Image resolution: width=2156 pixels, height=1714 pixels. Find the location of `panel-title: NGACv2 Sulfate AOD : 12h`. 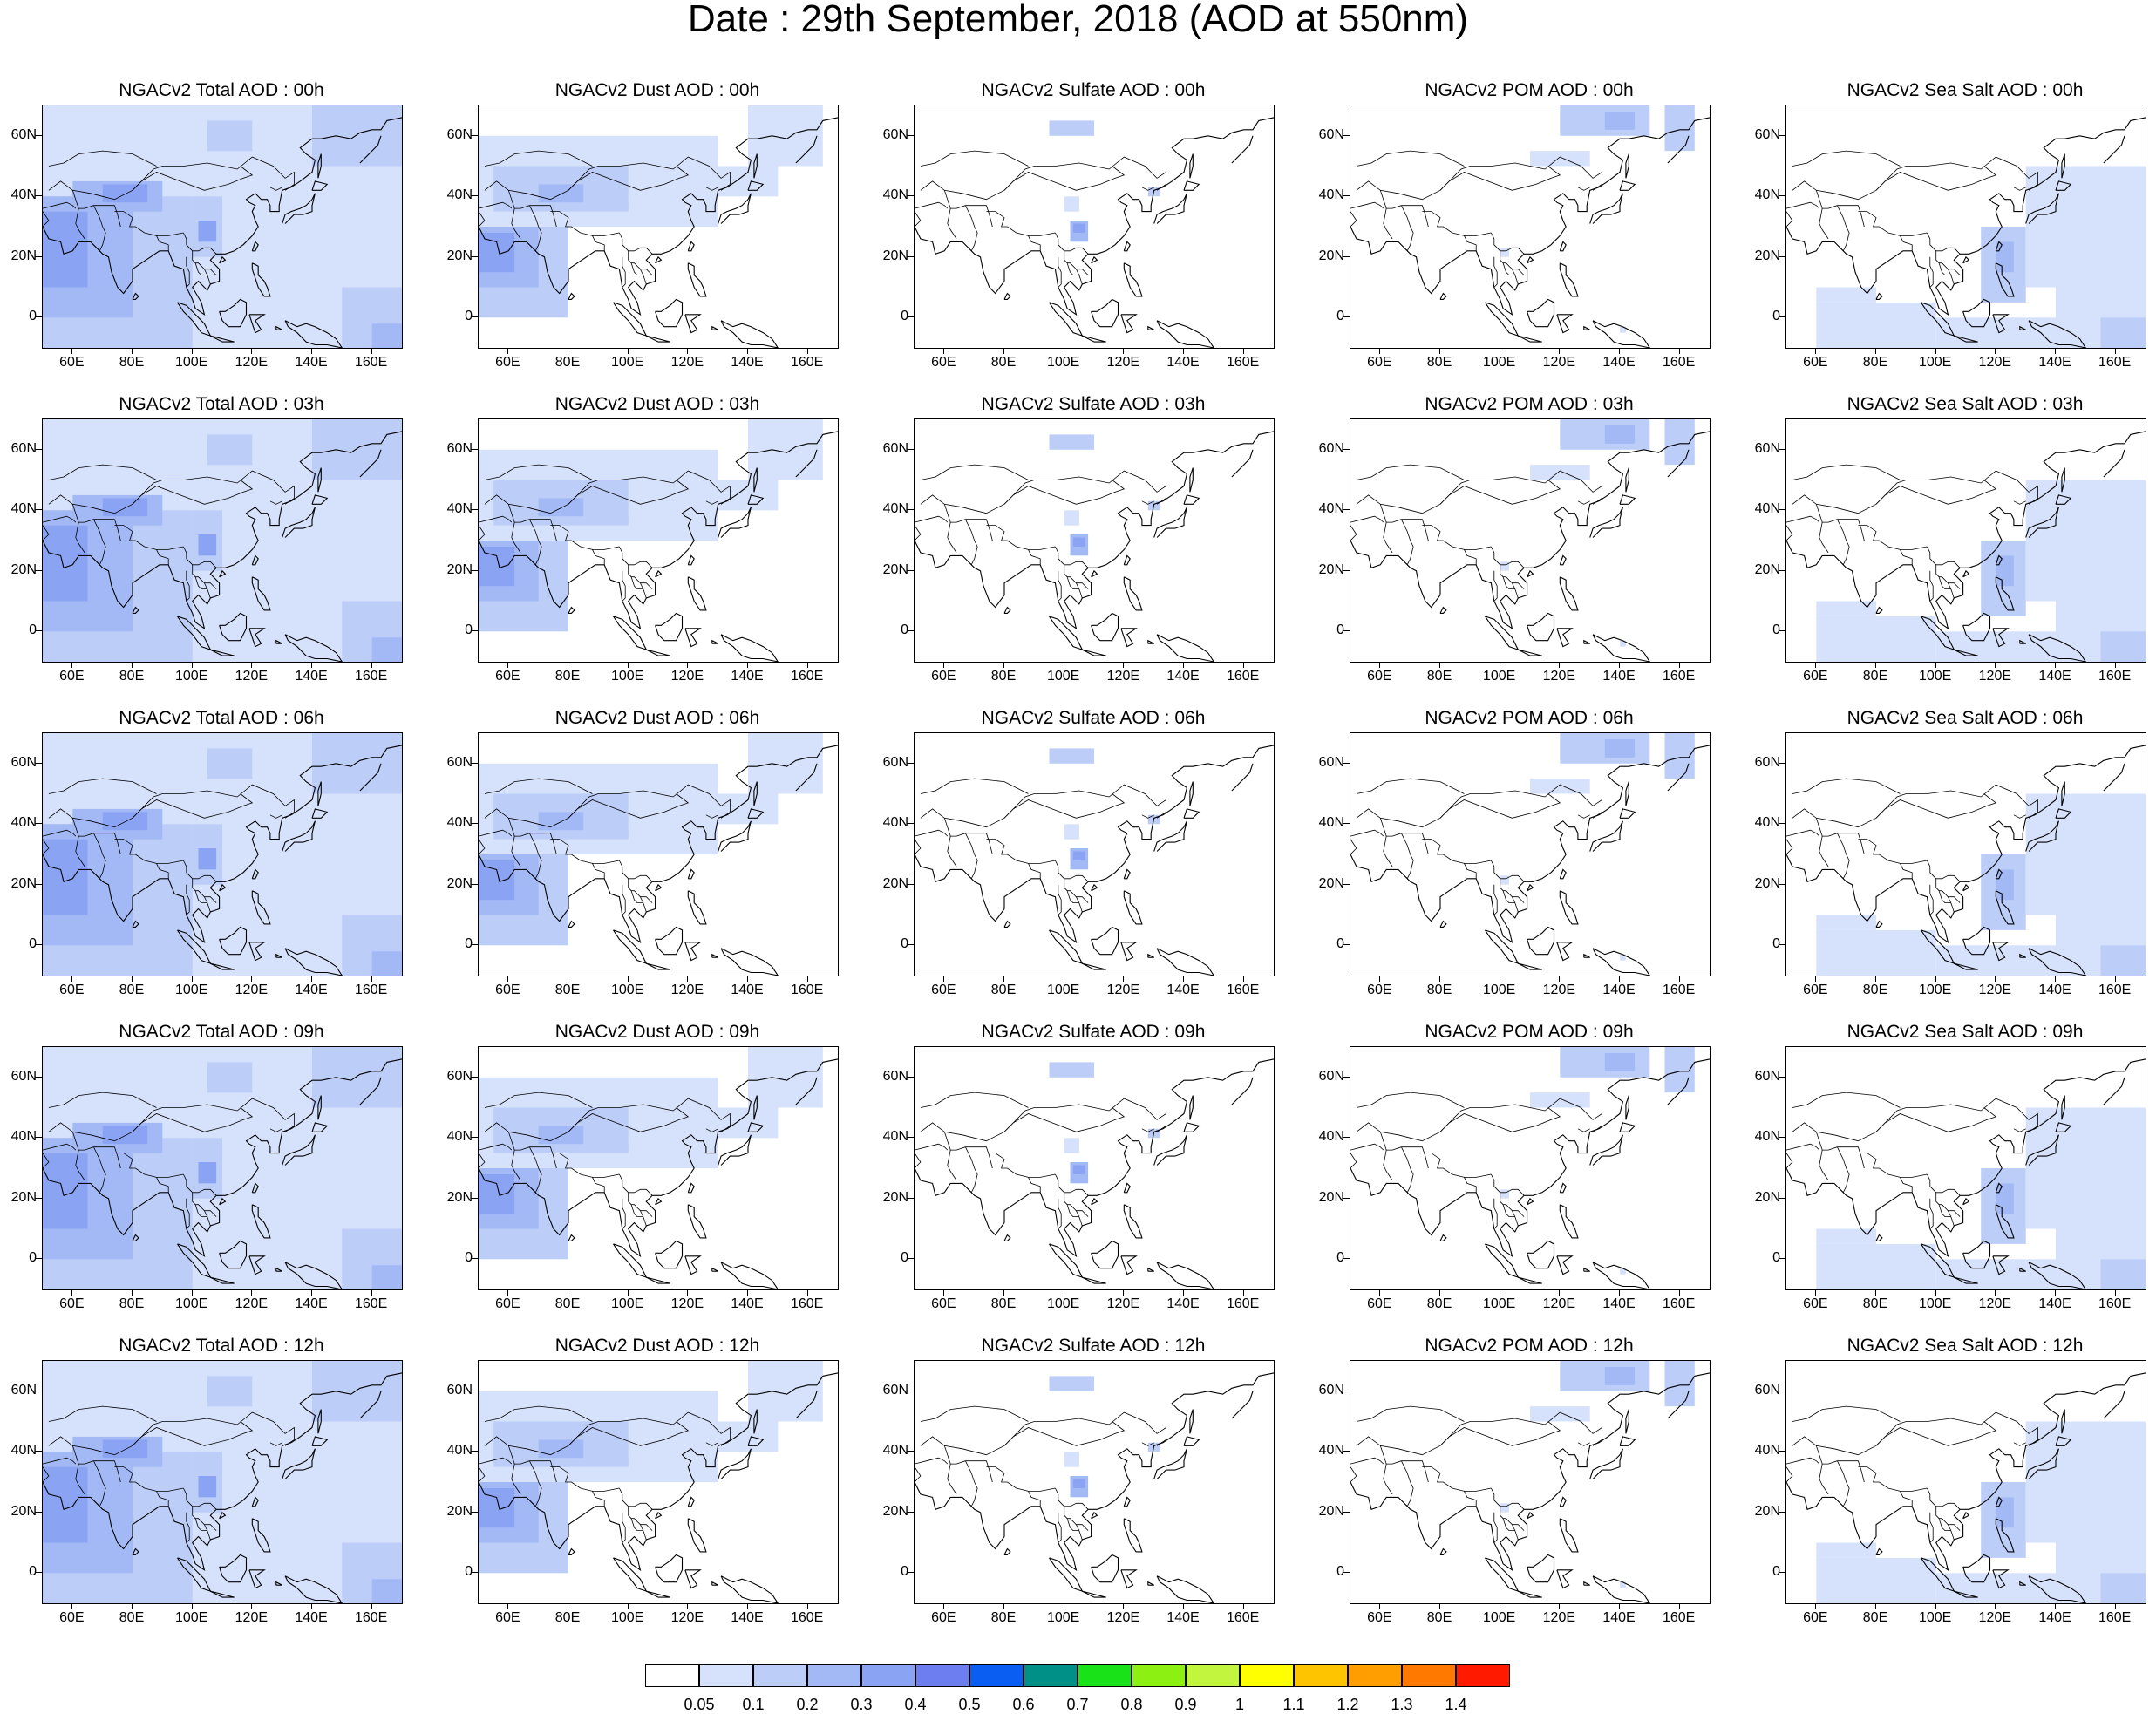

panel-title: NGACv2 Sulfate AOD : 12h is located at coordinates (1093, 1346).